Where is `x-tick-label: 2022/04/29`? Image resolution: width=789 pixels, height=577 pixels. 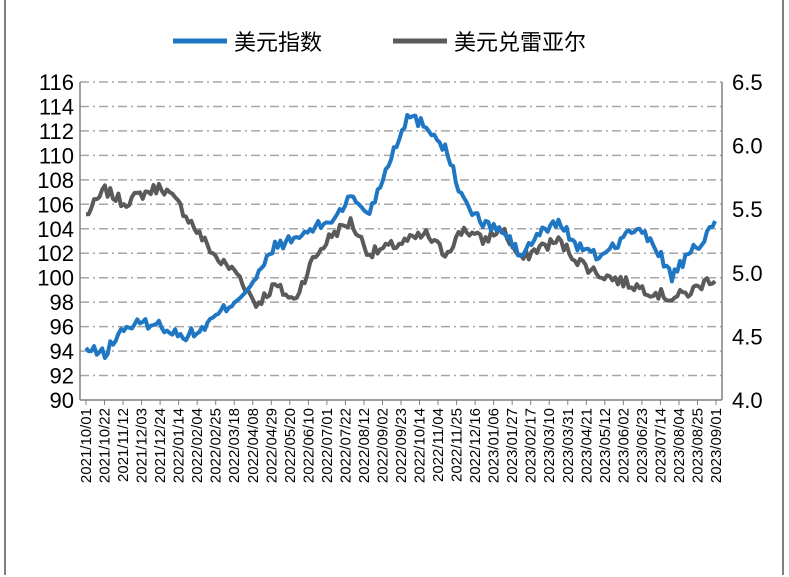 x-tick-label: 2022/04/29 is located at coordinates (271, 445).